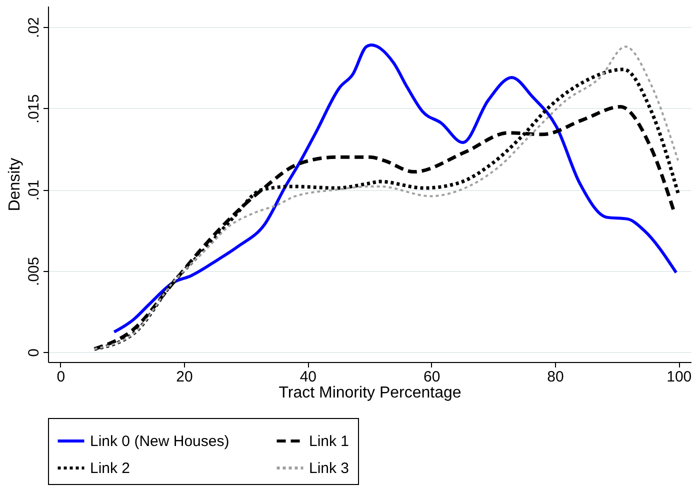  Describe the element at coordinates (370, 393) in the screenshot. I see `x-axis-title: Tract Minority Percentage` at that location.